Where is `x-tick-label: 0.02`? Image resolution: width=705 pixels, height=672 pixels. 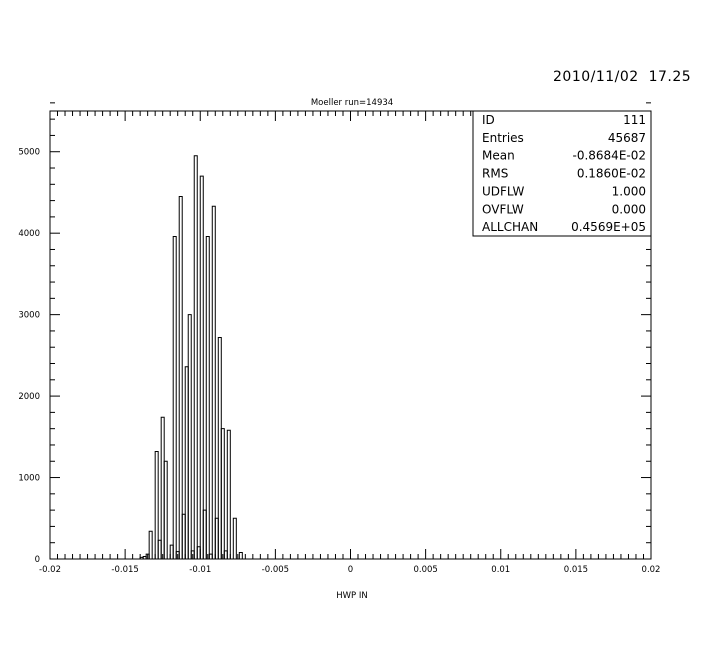 x-tick-label: 0.02 is located at coordinates (651, 570).